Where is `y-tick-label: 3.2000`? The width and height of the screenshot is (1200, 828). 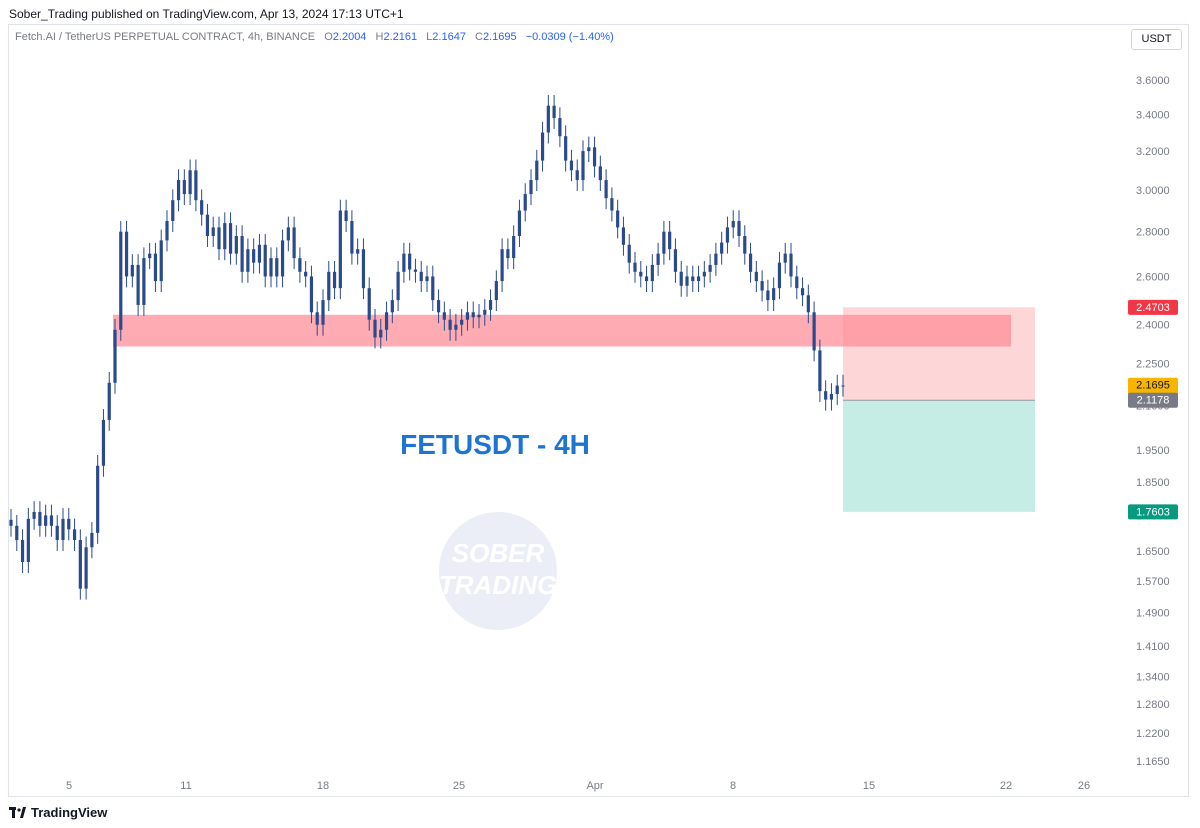 y-tick-label: 3.2000 is located at coordinates (1153, 152).